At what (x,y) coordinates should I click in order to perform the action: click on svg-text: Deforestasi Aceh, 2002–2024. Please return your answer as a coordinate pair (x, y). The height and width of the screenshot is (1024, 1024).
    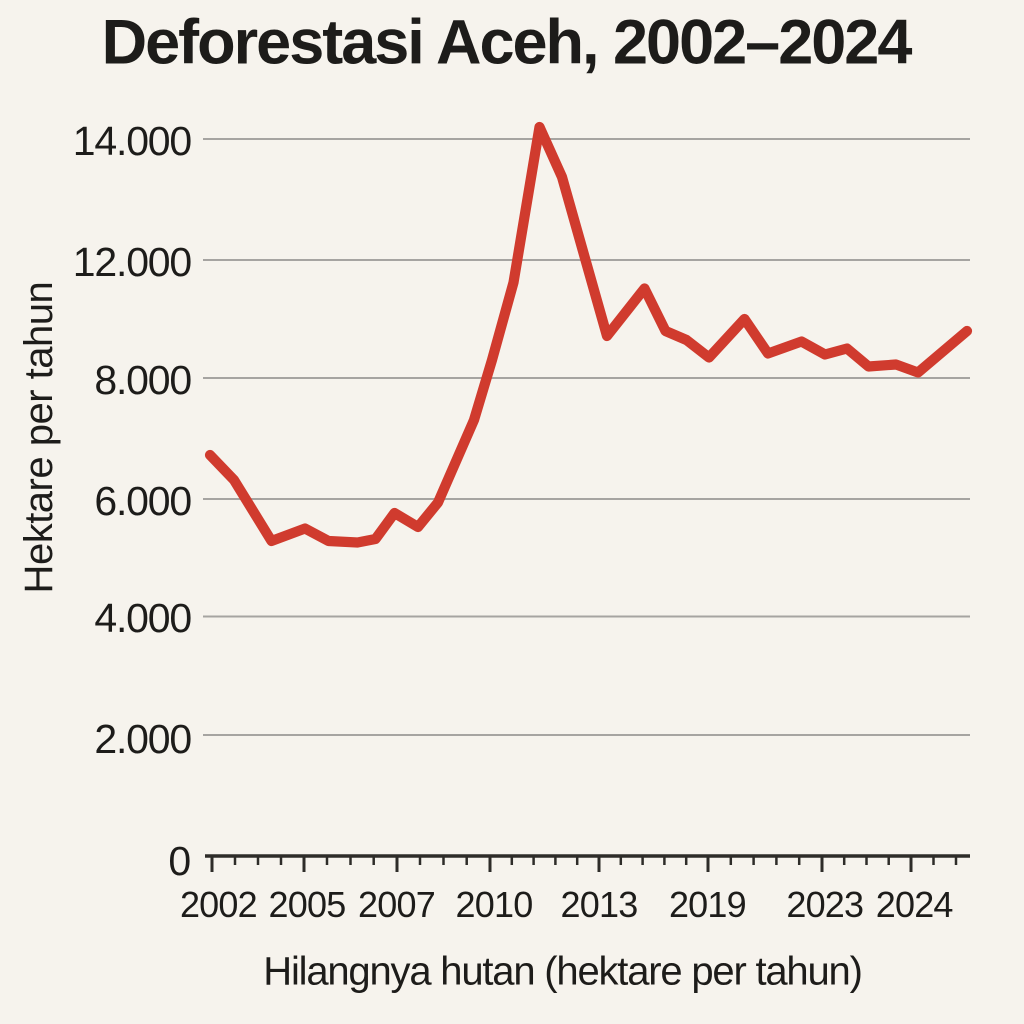
    Looking at the image, I should click on (507, 43).